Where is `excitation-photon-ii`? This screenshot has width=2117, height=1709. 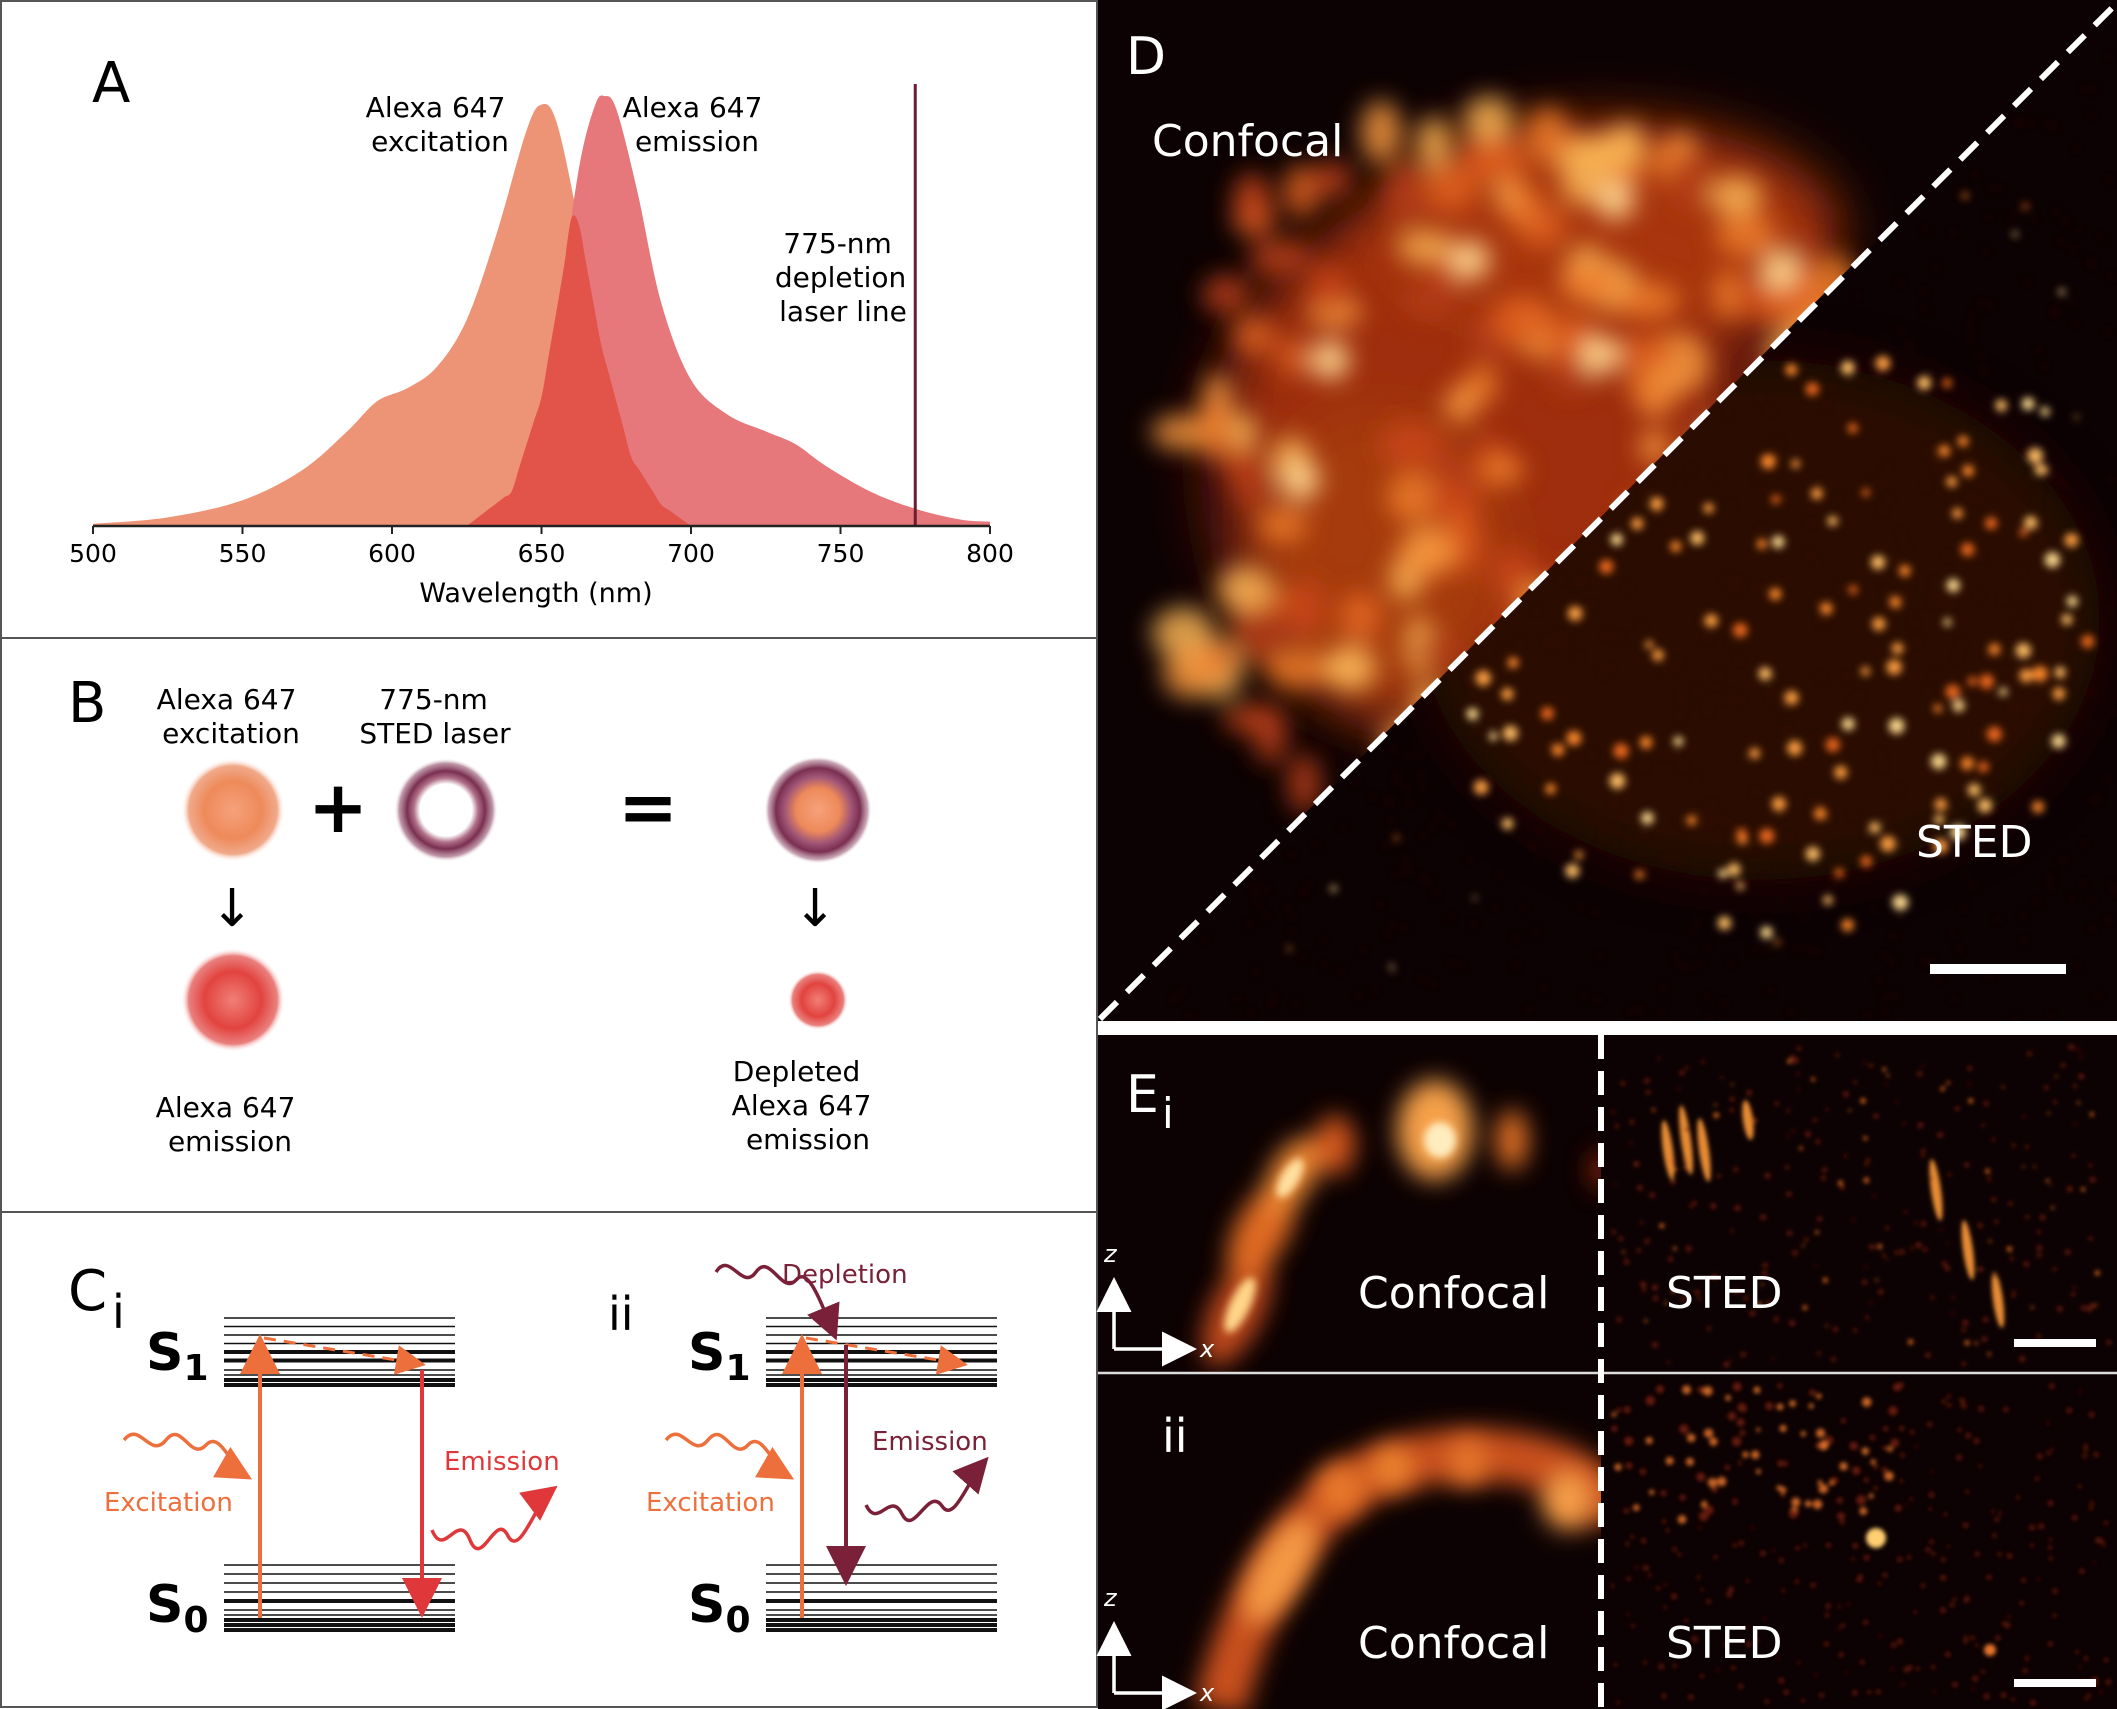
excitation-photon-ii is located at coordinates (729, 1456).